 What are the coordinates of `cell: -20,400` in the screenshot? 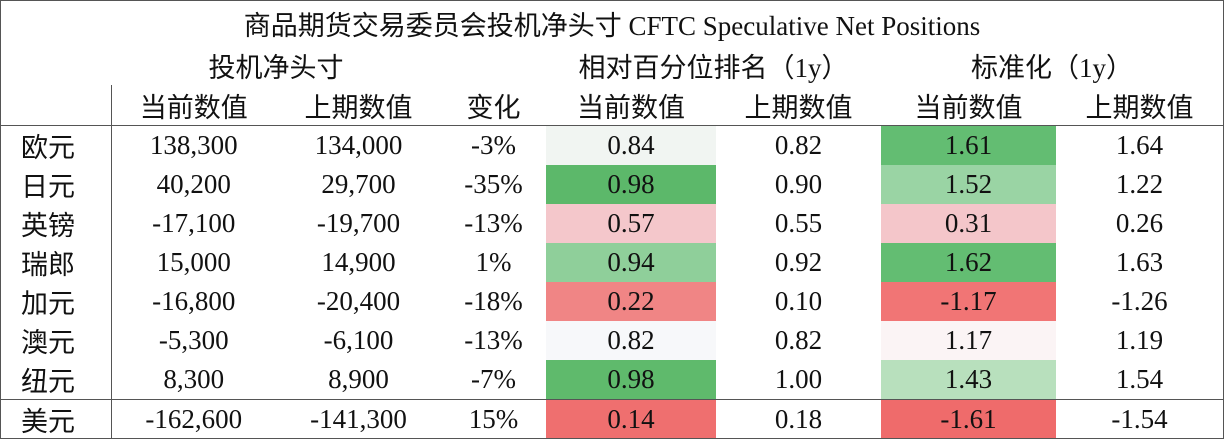 It's located at (358, 301).